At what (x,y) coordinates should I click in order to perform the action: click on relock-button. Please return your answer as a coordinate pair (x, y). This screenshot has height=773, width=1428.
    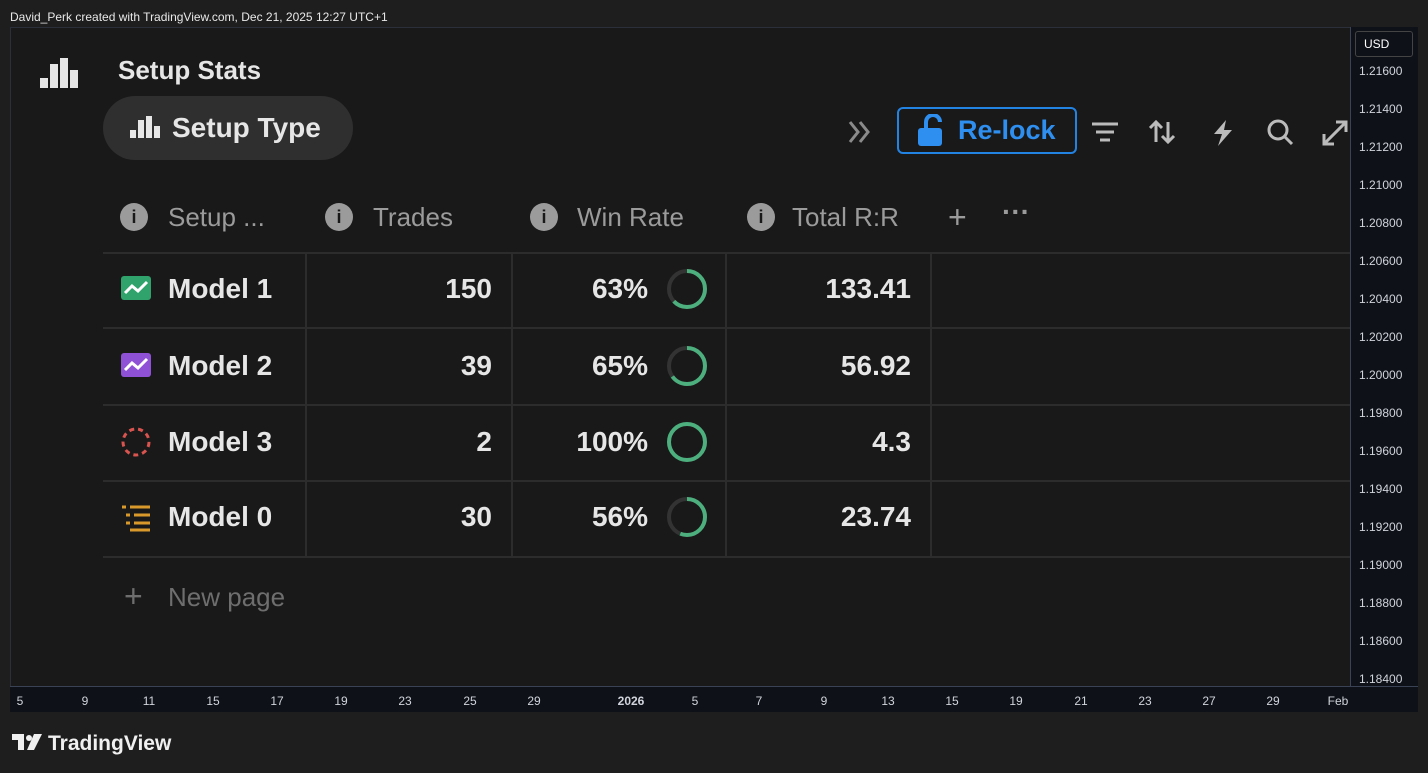
    Looking at the image, I should click on (987, 130).